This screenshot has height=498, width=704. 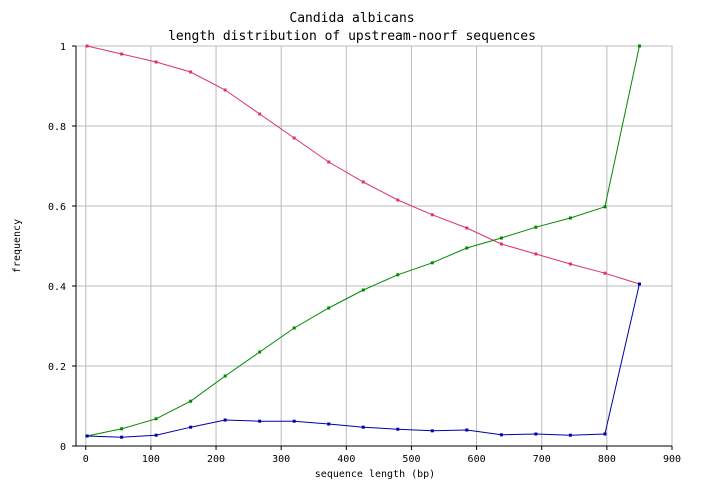 What do you see at coordinates (216, 459) in the screenshot?
I see `x-tick-label: 200` at bounding box center [216, 459].